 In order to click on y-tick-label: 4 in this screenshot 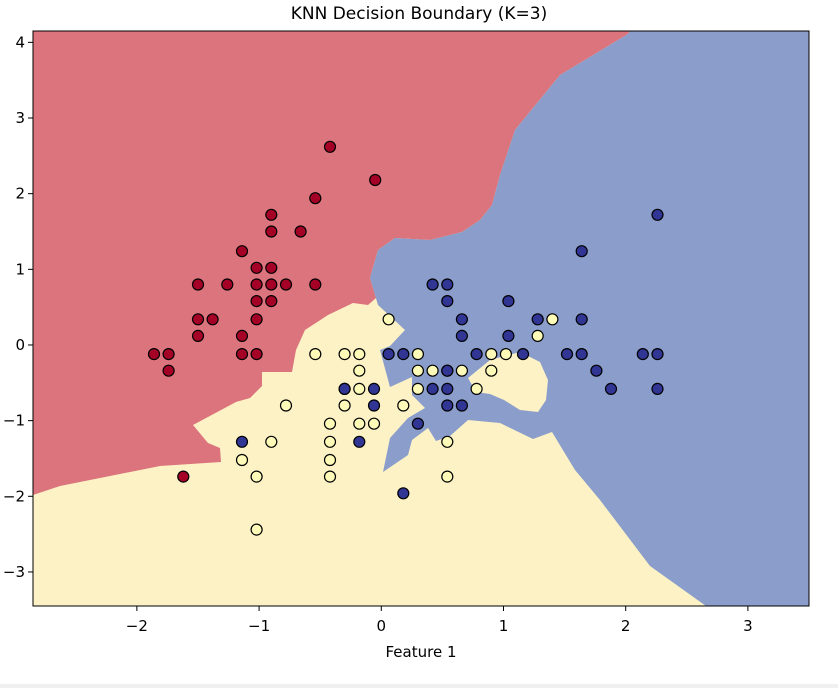, I will do `click(20, 42)`.